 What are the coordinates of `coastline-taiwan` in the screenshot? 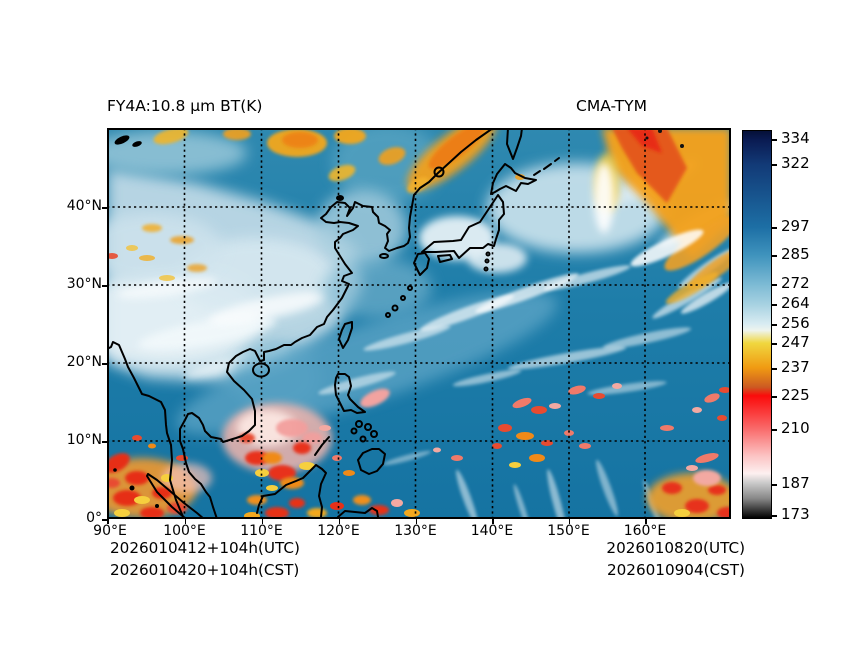 It's located at (345, 335).